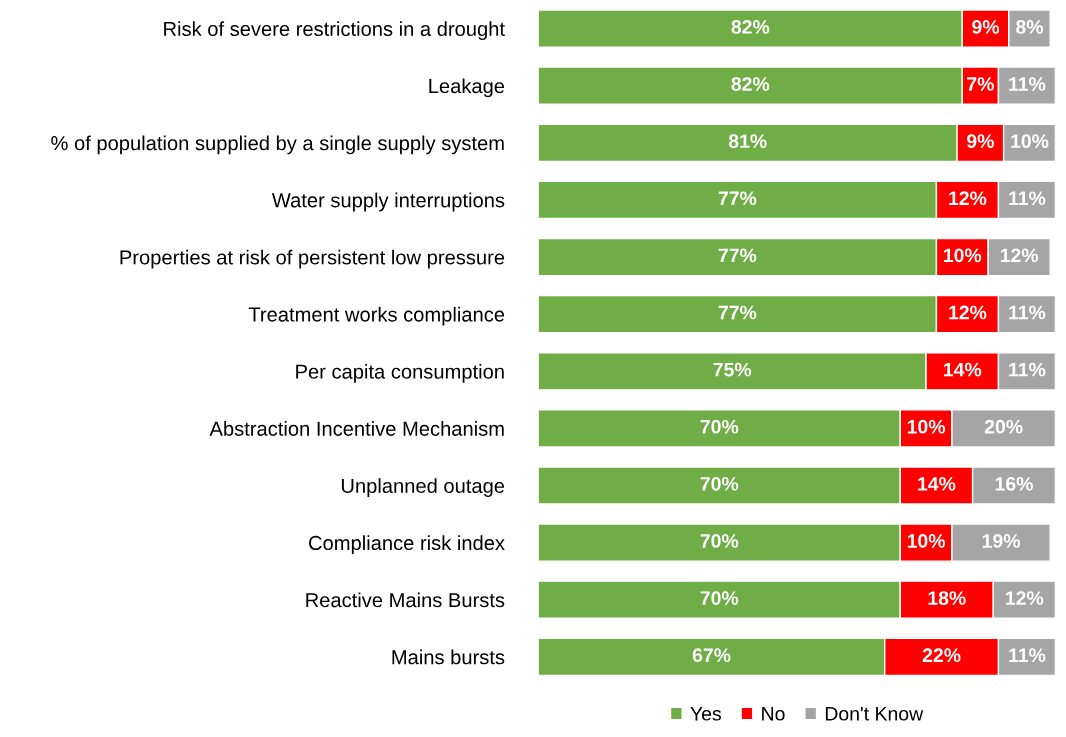  I want to click on y-tick-label: Mains bursts, so click(448, 657).